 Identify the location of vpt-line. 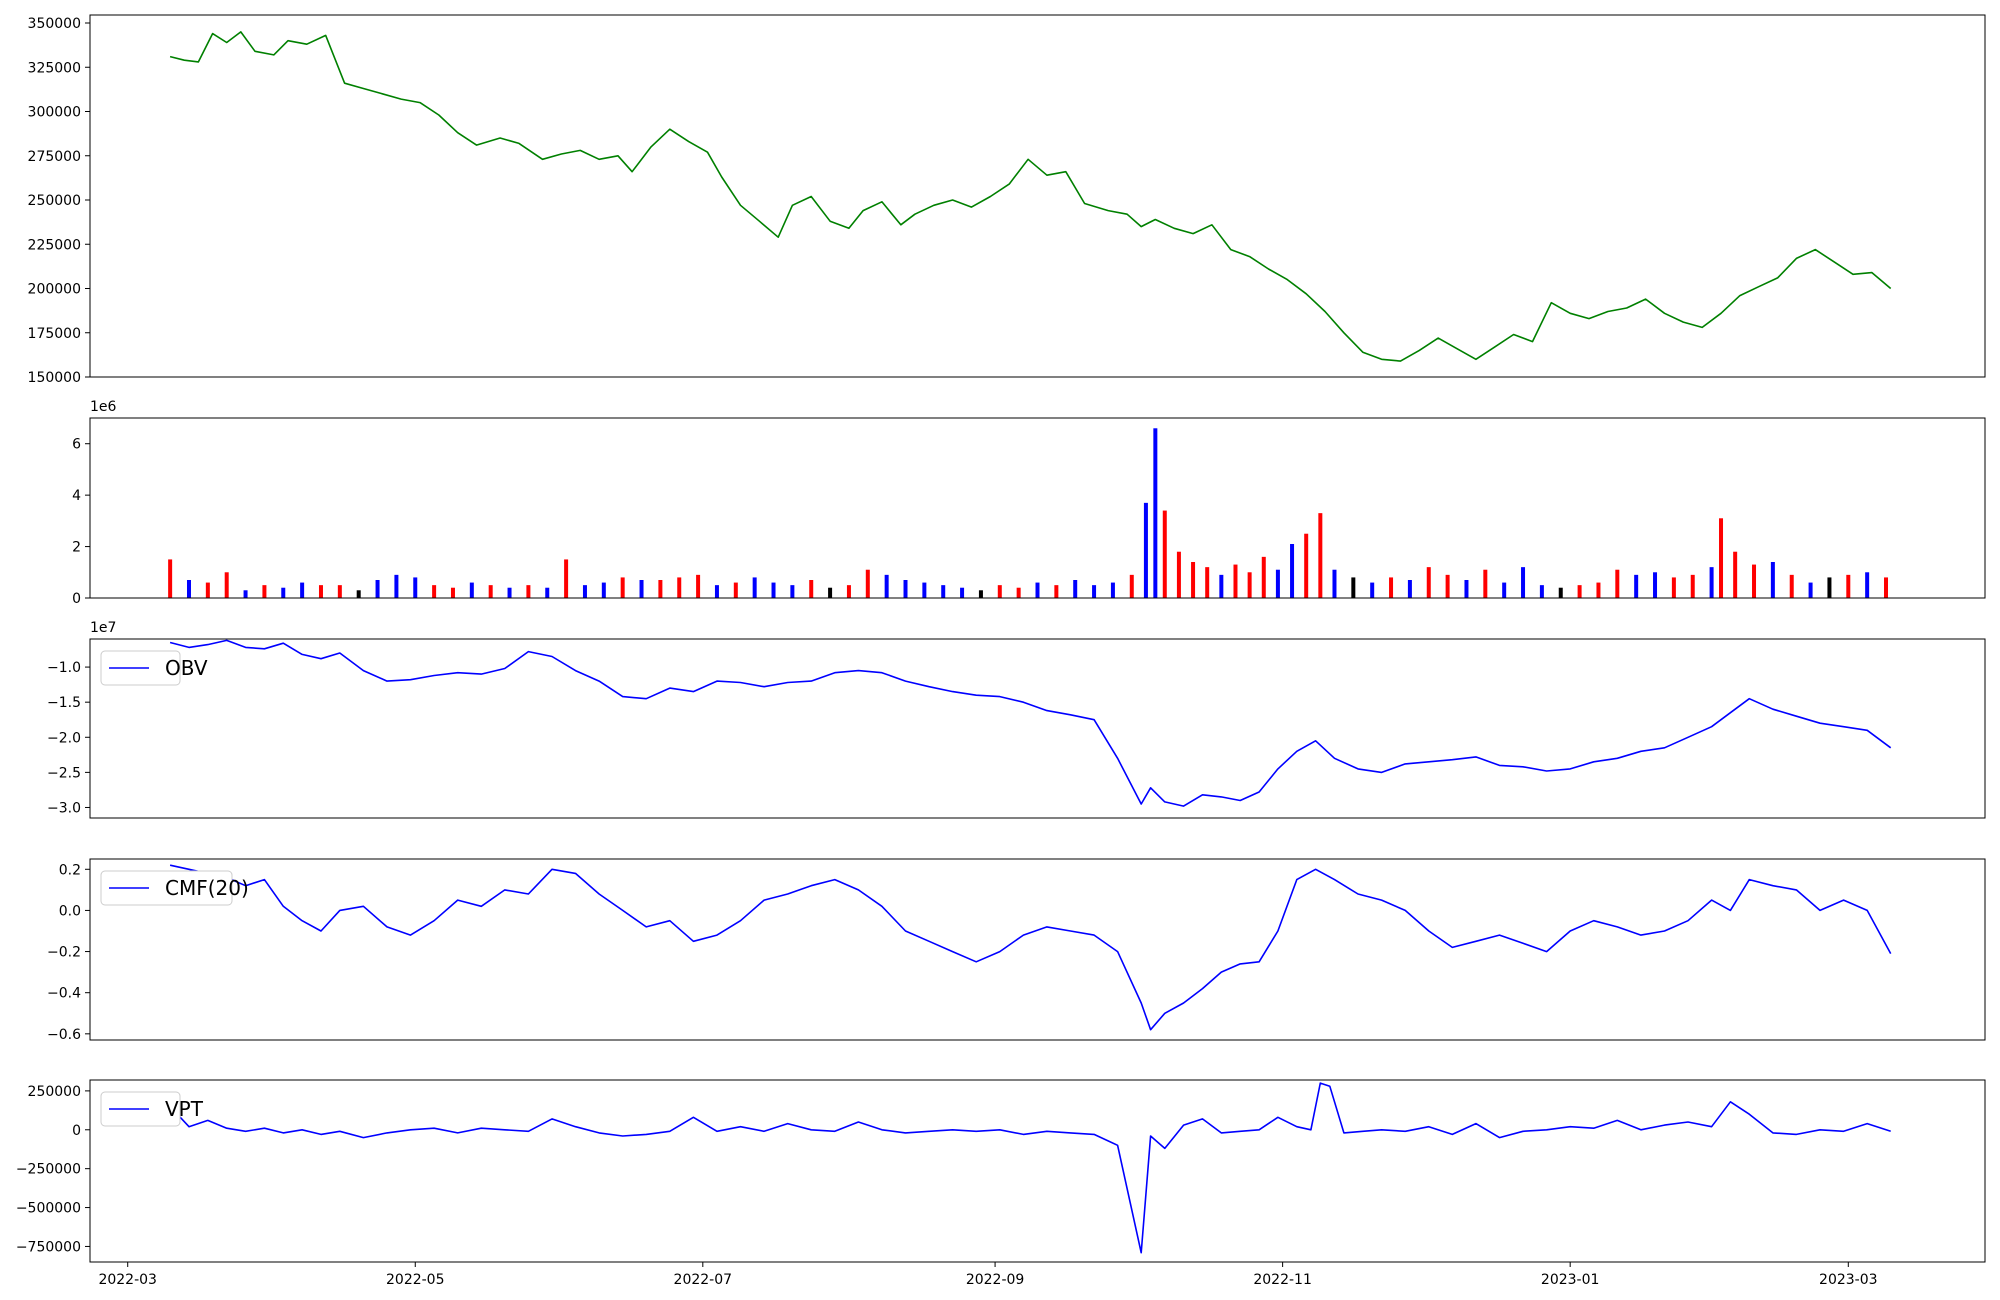
(1030, 1168).